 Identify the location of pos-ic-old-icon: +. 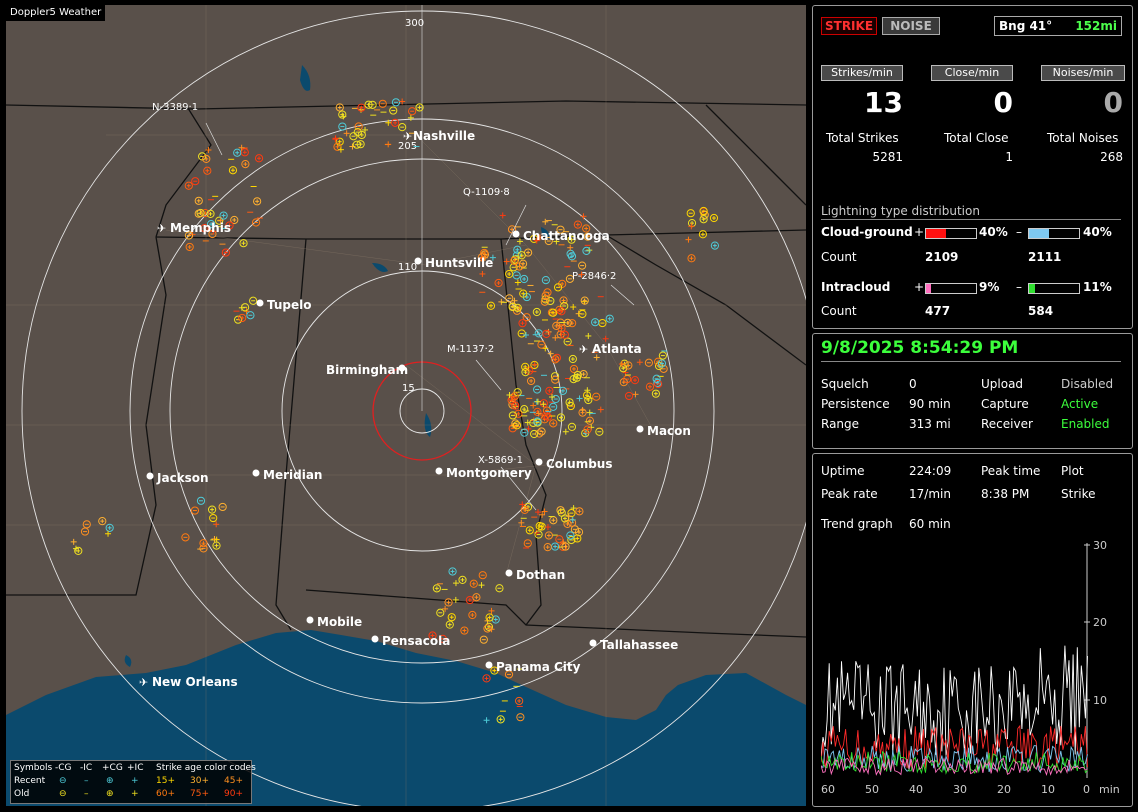
(135, 794).